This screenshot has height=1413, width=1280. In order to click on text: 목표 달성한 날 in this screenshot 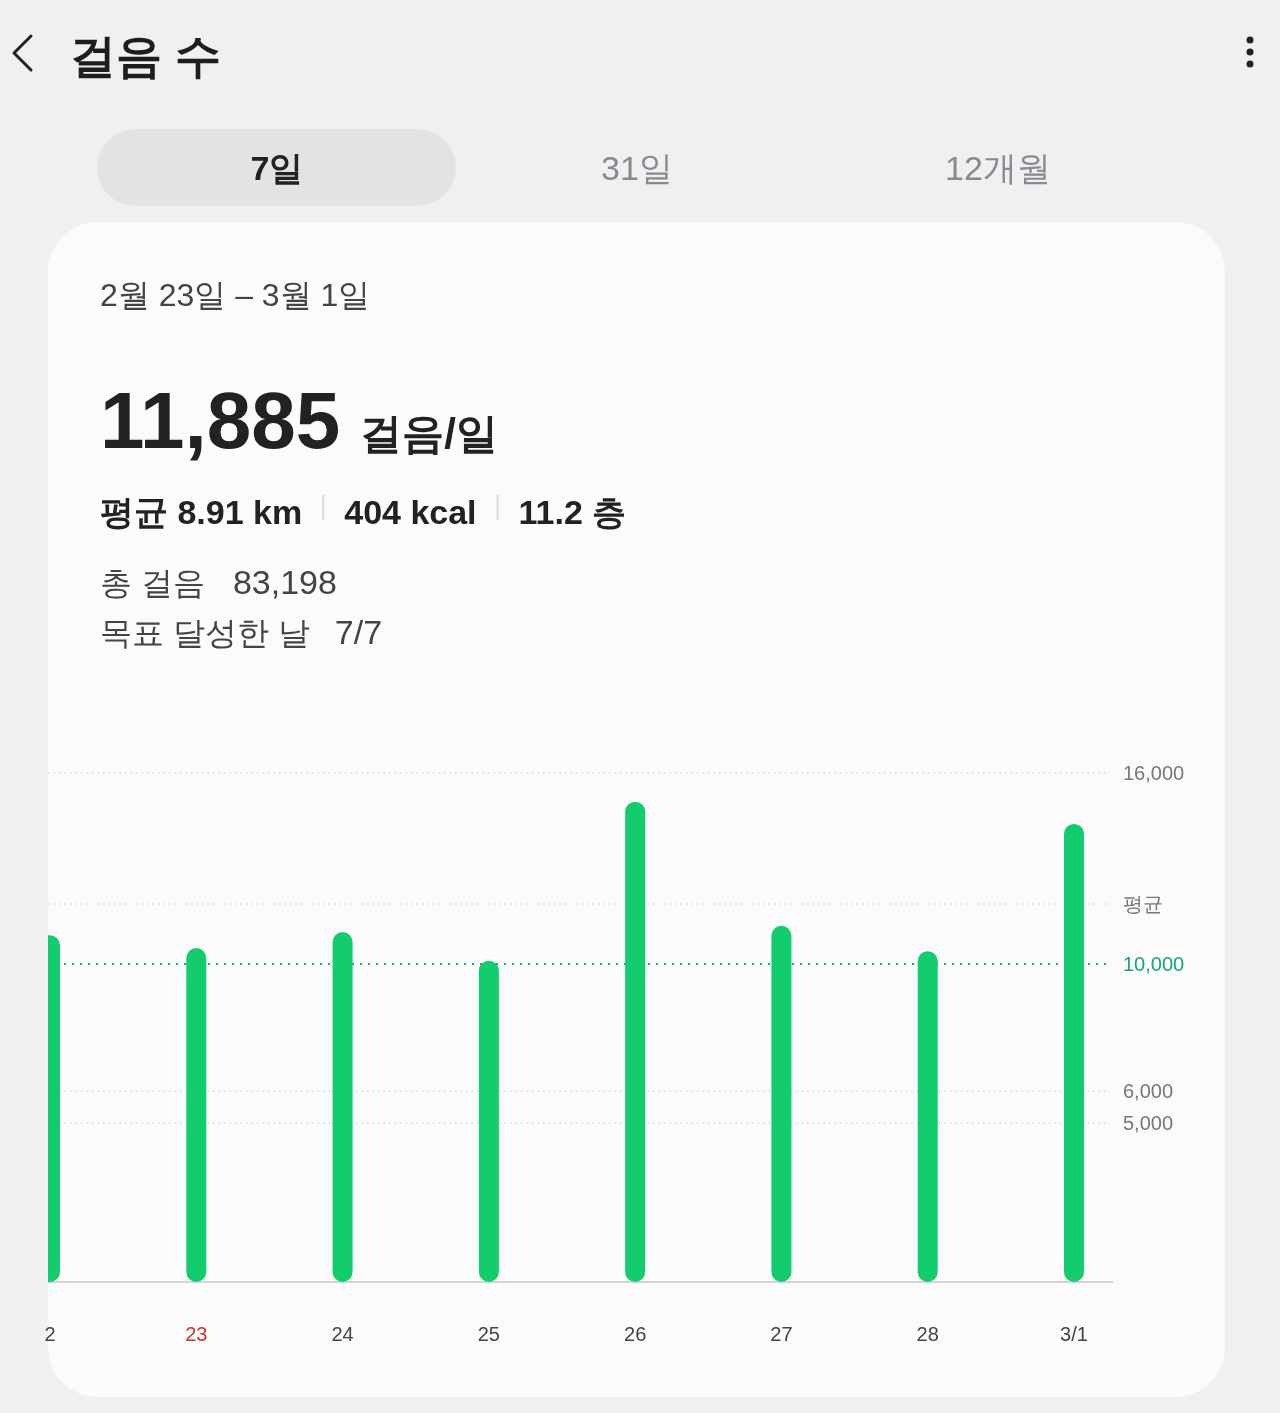, I will do `click(205, 633)`.